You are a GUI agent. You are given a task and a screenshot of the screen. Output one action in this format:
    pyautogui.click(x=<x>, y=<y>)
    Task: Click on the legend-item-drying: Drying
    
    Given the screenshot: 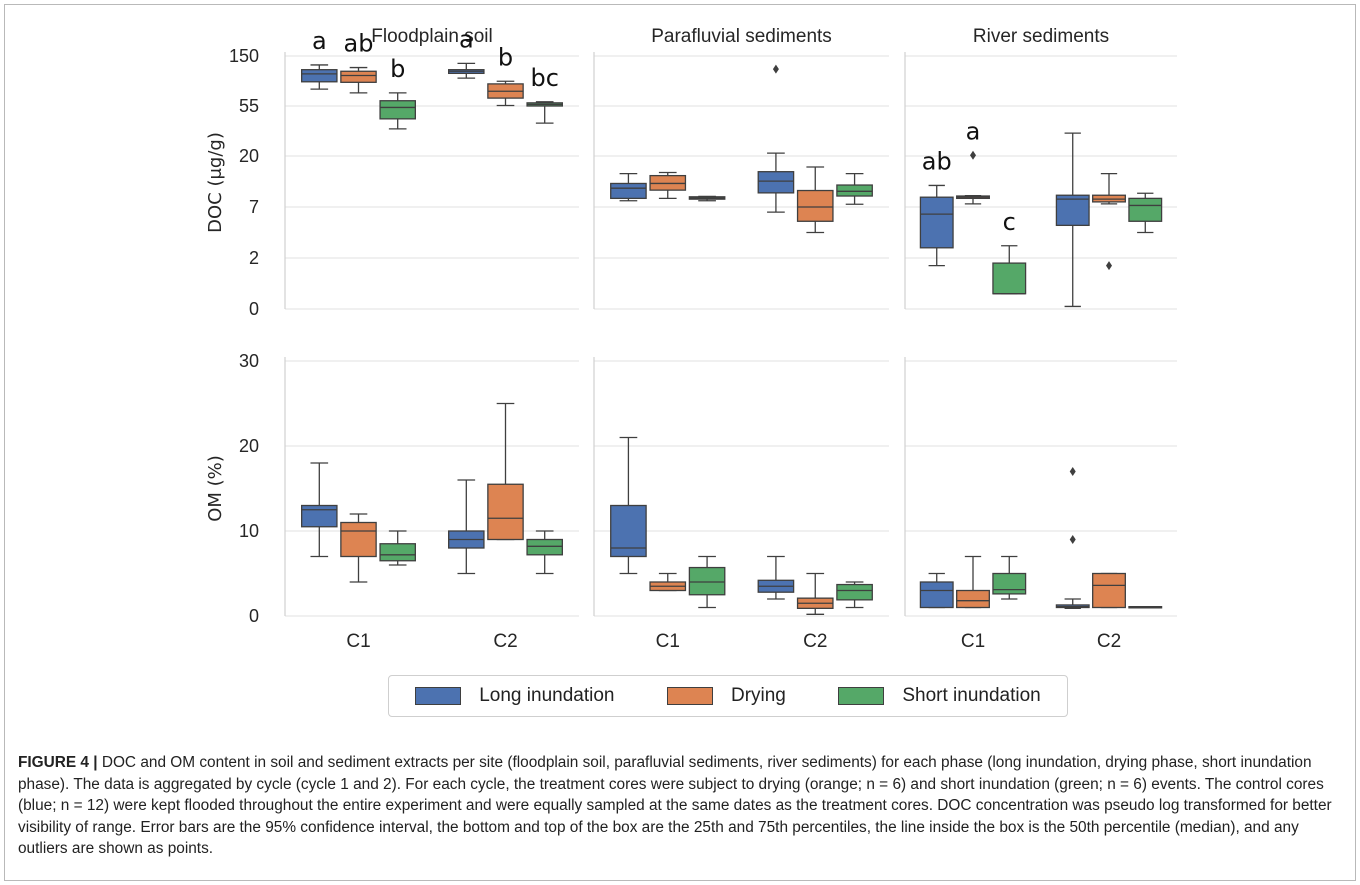 What is the action you would take?
    pyautogui.click(x=726, y=696)
    